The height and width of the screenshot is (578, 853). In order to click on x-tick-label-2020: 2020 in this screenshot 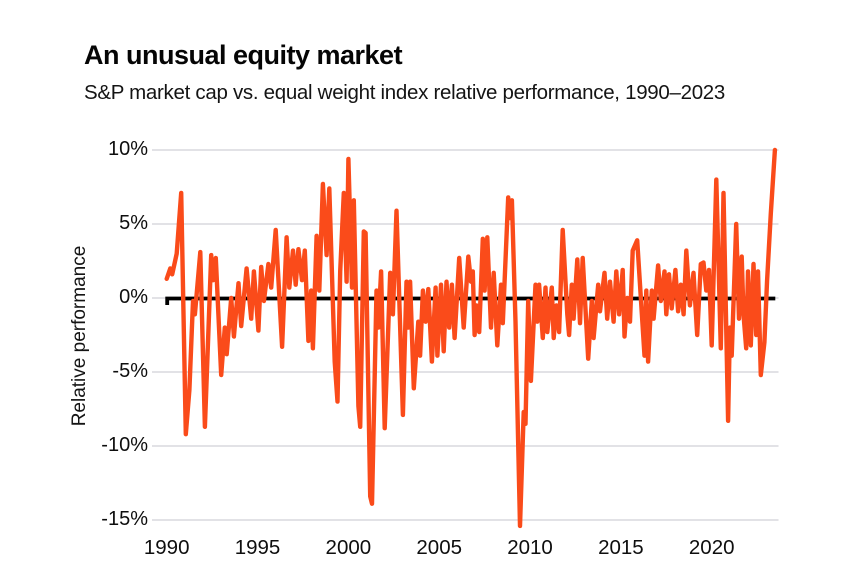, I will do `click(711, 547)`.